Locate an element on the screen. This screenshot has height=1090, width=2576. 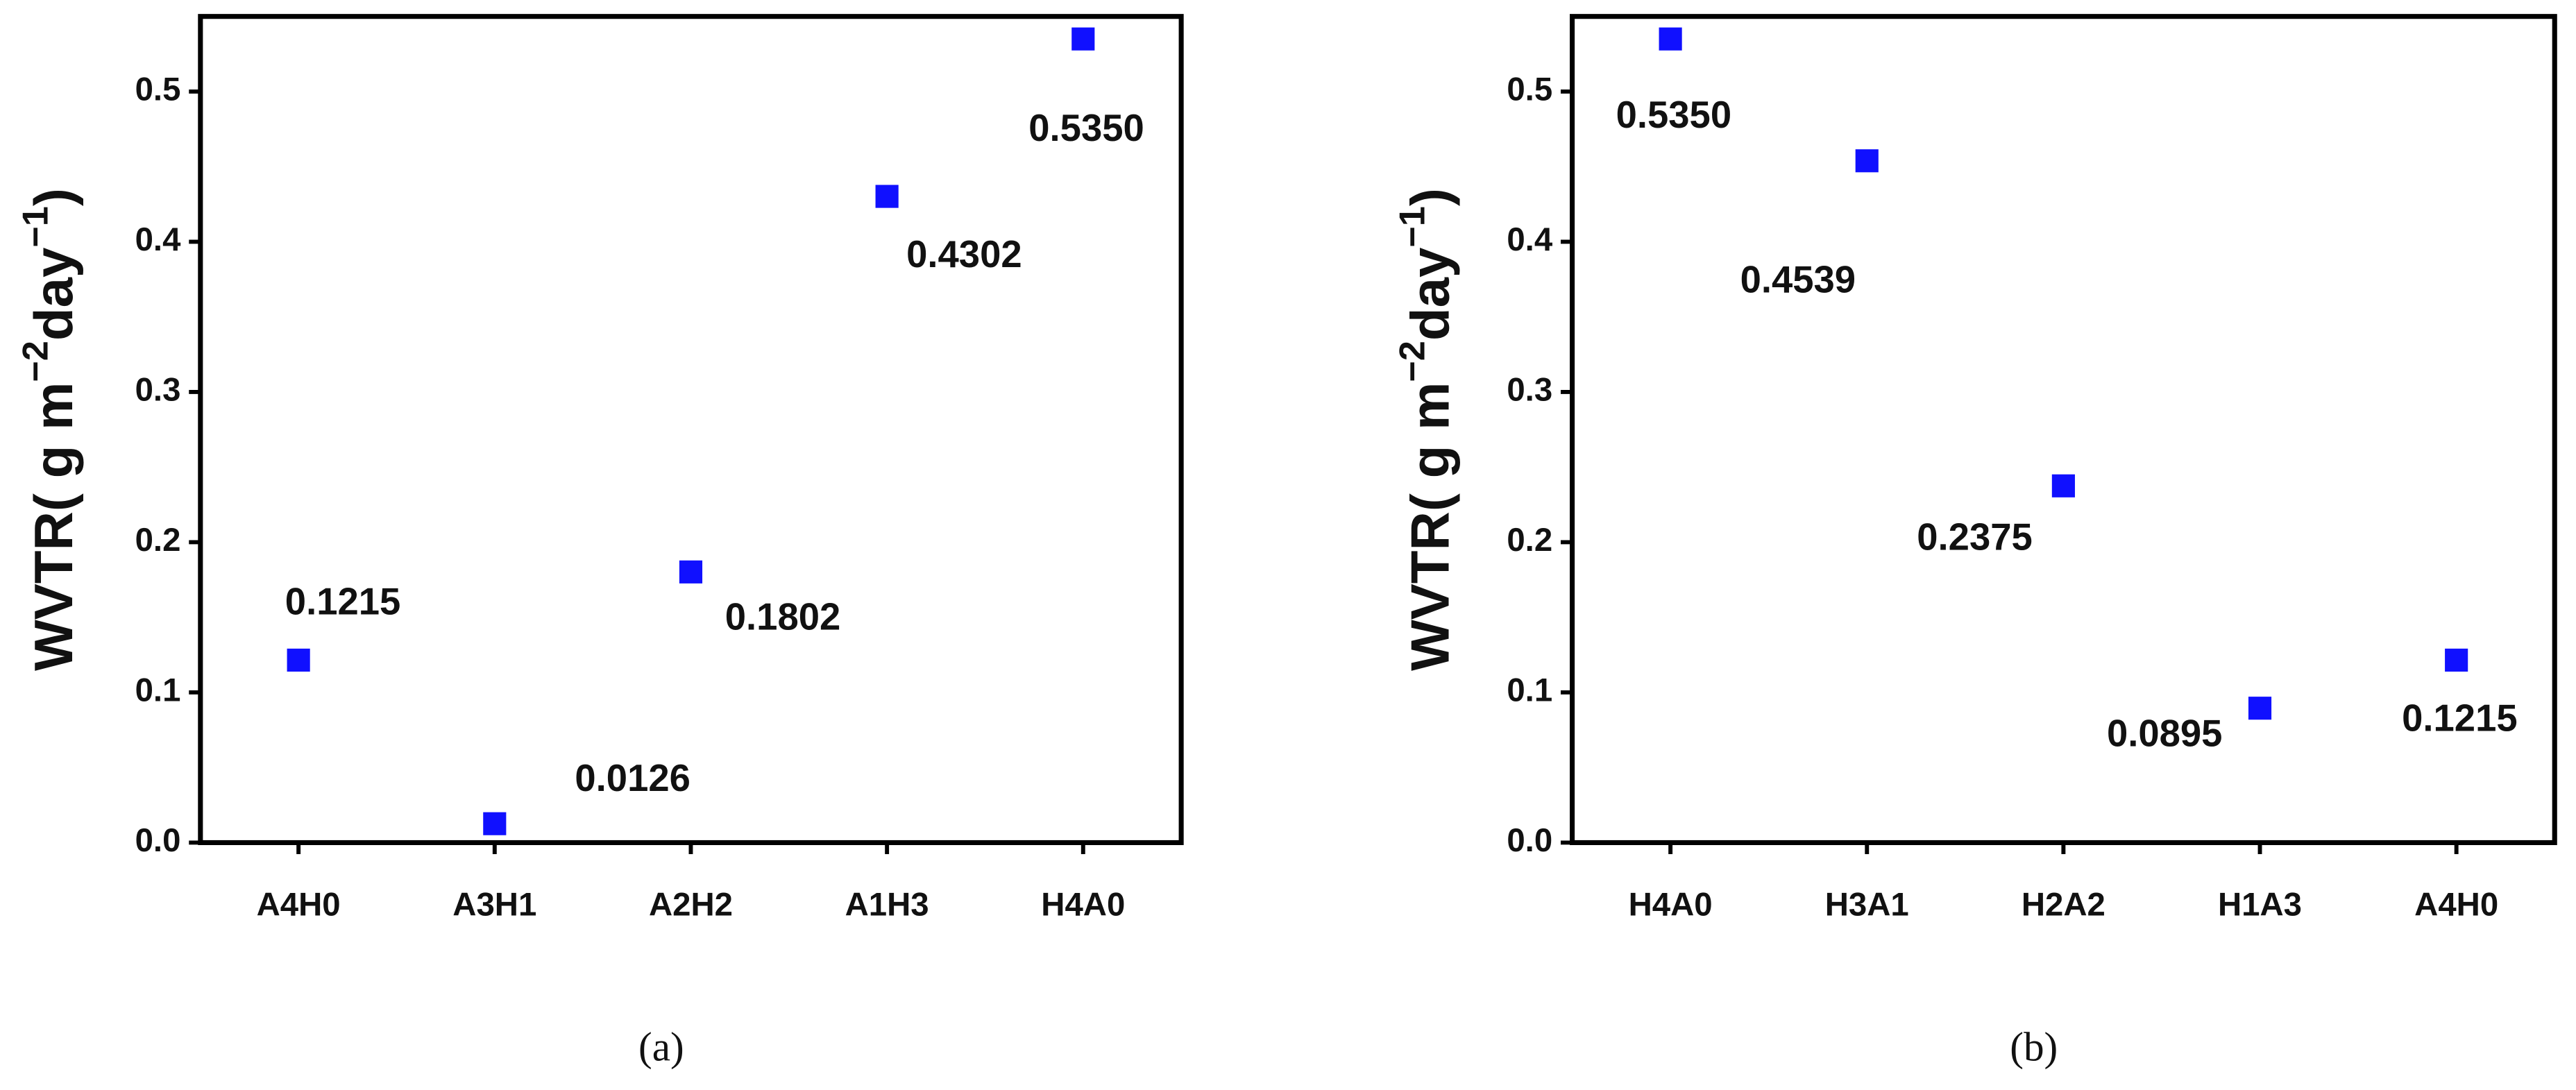
value-label: 0.0126 is located at coordinates (632, 778).